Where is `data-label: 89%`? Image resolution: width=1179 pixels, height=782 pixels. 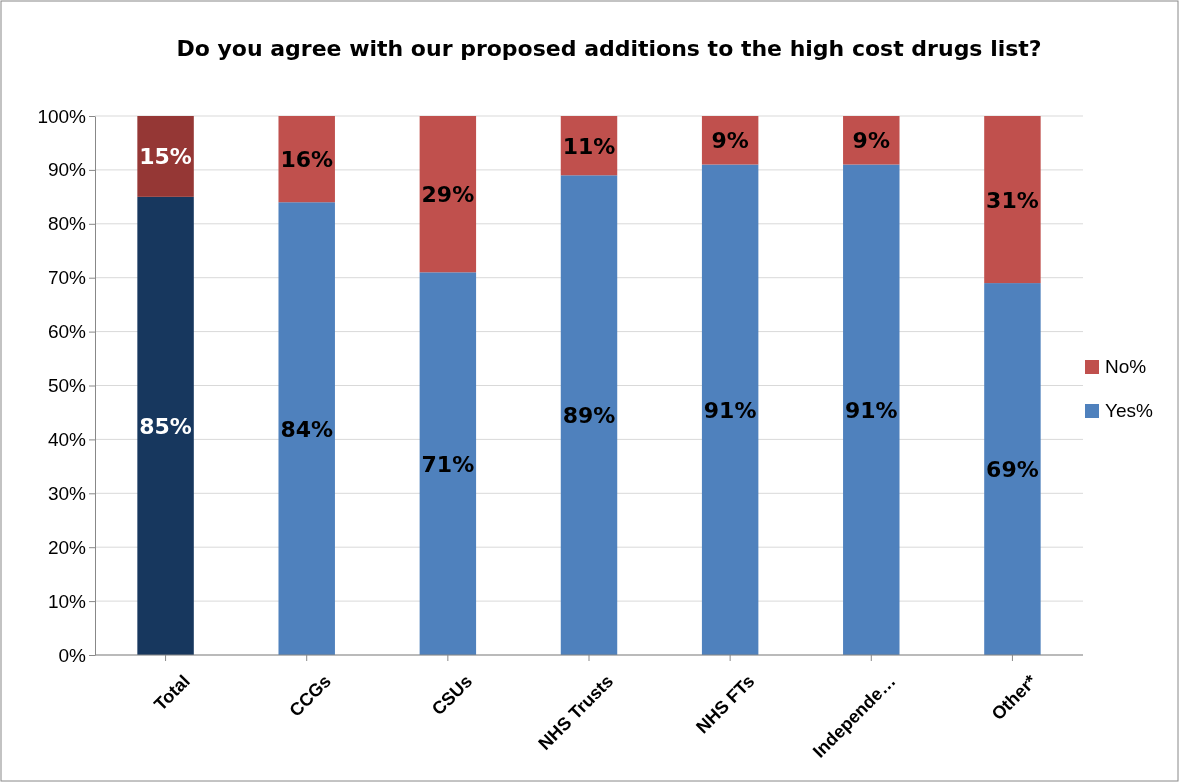
data-label: 89% is located at coordinates (589, 416).